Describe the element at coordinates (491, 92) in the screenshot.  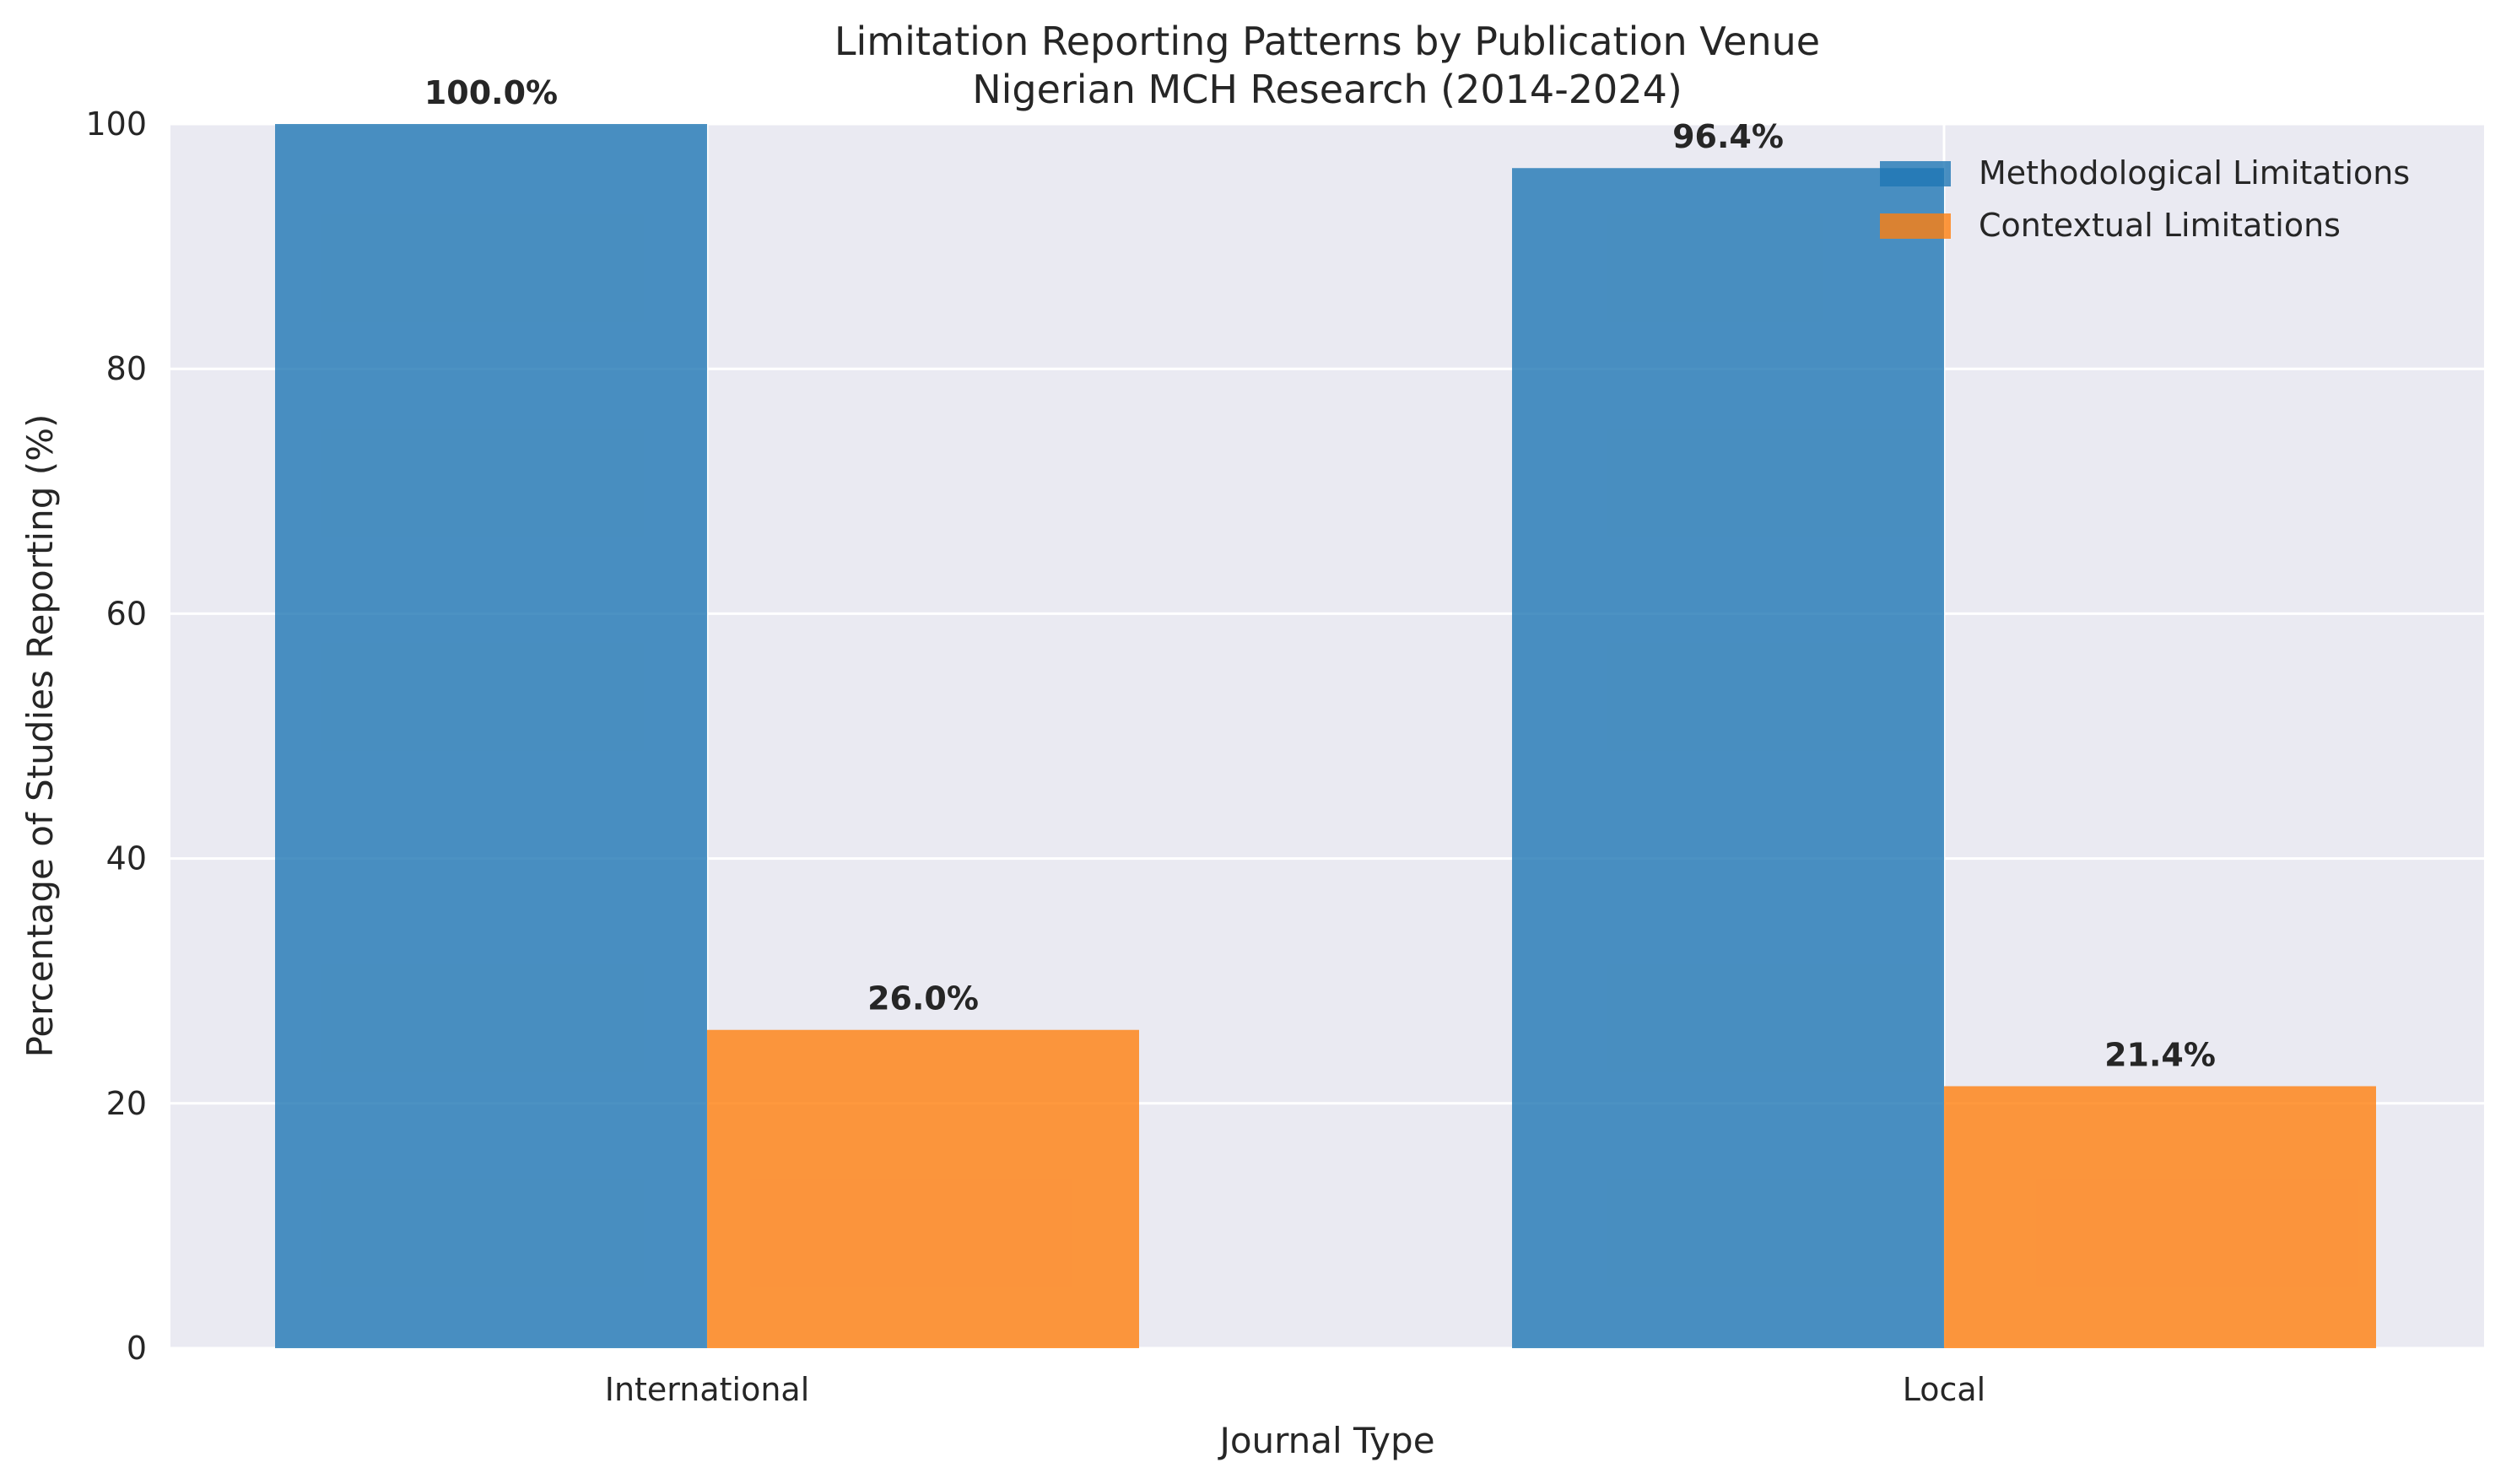
I see `data-label: 100.0%` at that location.